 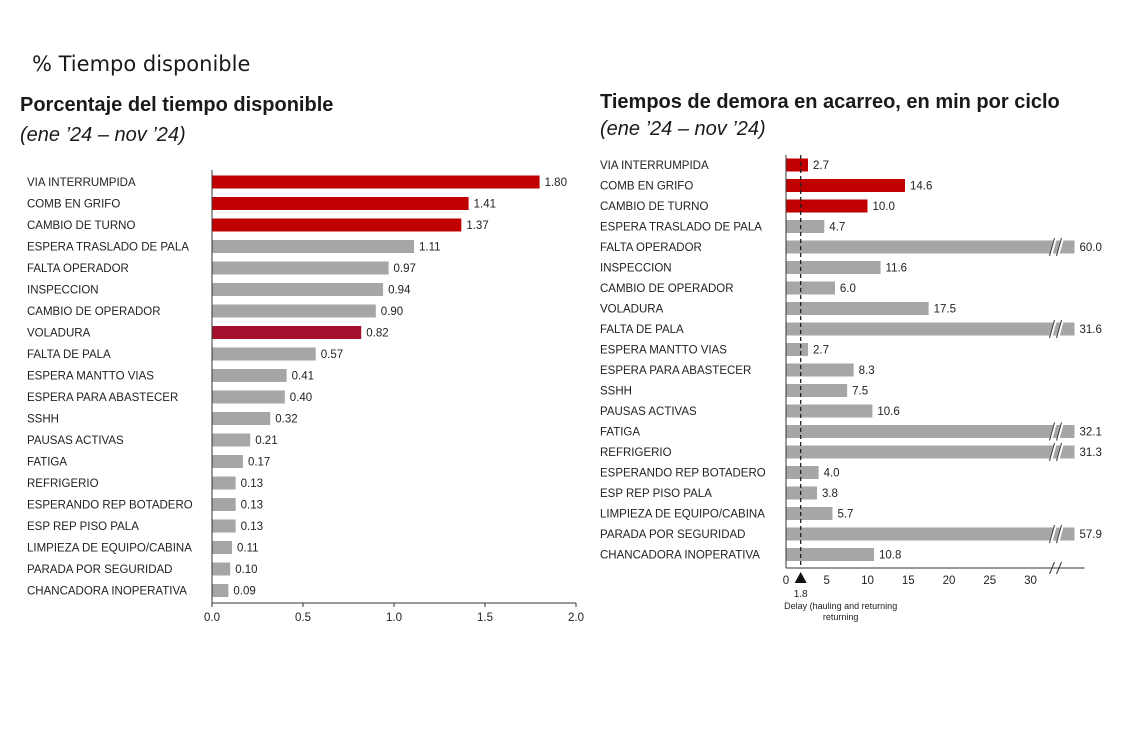 What do you see at coordinates (841, 617) in the screenshot?
I see `reference-caption: returning` at bounding box center [841, 617].